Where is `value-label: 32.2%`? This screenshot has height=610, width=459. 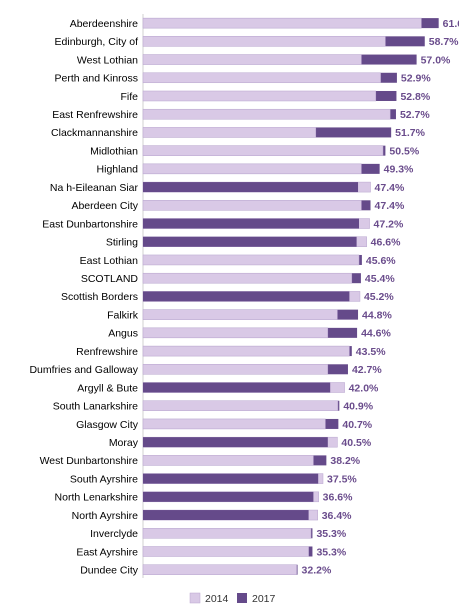
value-label: 32.2% is located at coordinates (317, 571).